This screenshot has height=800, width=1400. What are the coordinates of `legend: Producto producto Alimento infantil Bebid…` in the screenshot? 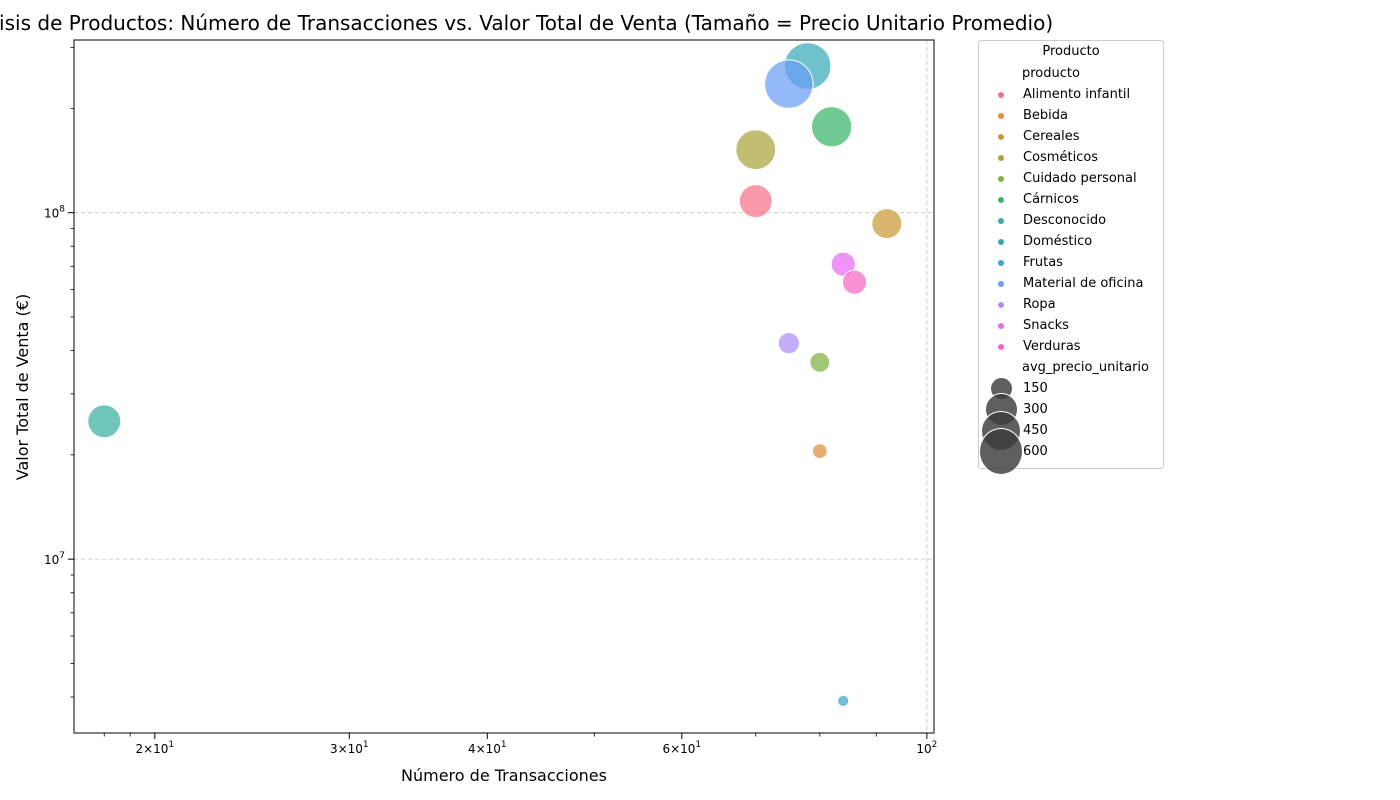 It's located at (1071, 257).